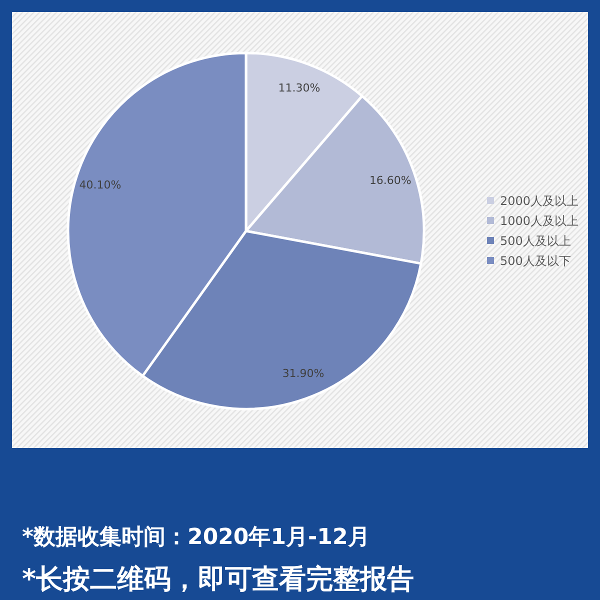  Describe the element at coordinates (390, 181) in the screenshot. I see `data-label: 16.60%` at that location.